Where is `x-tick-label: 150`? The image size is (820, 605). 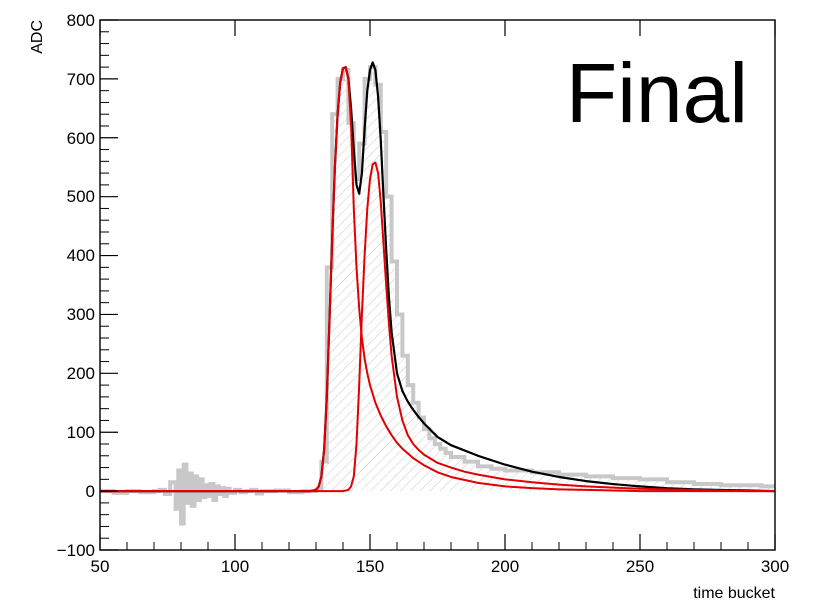
x-tick-label: 150 is located at coordinates (370, 566).